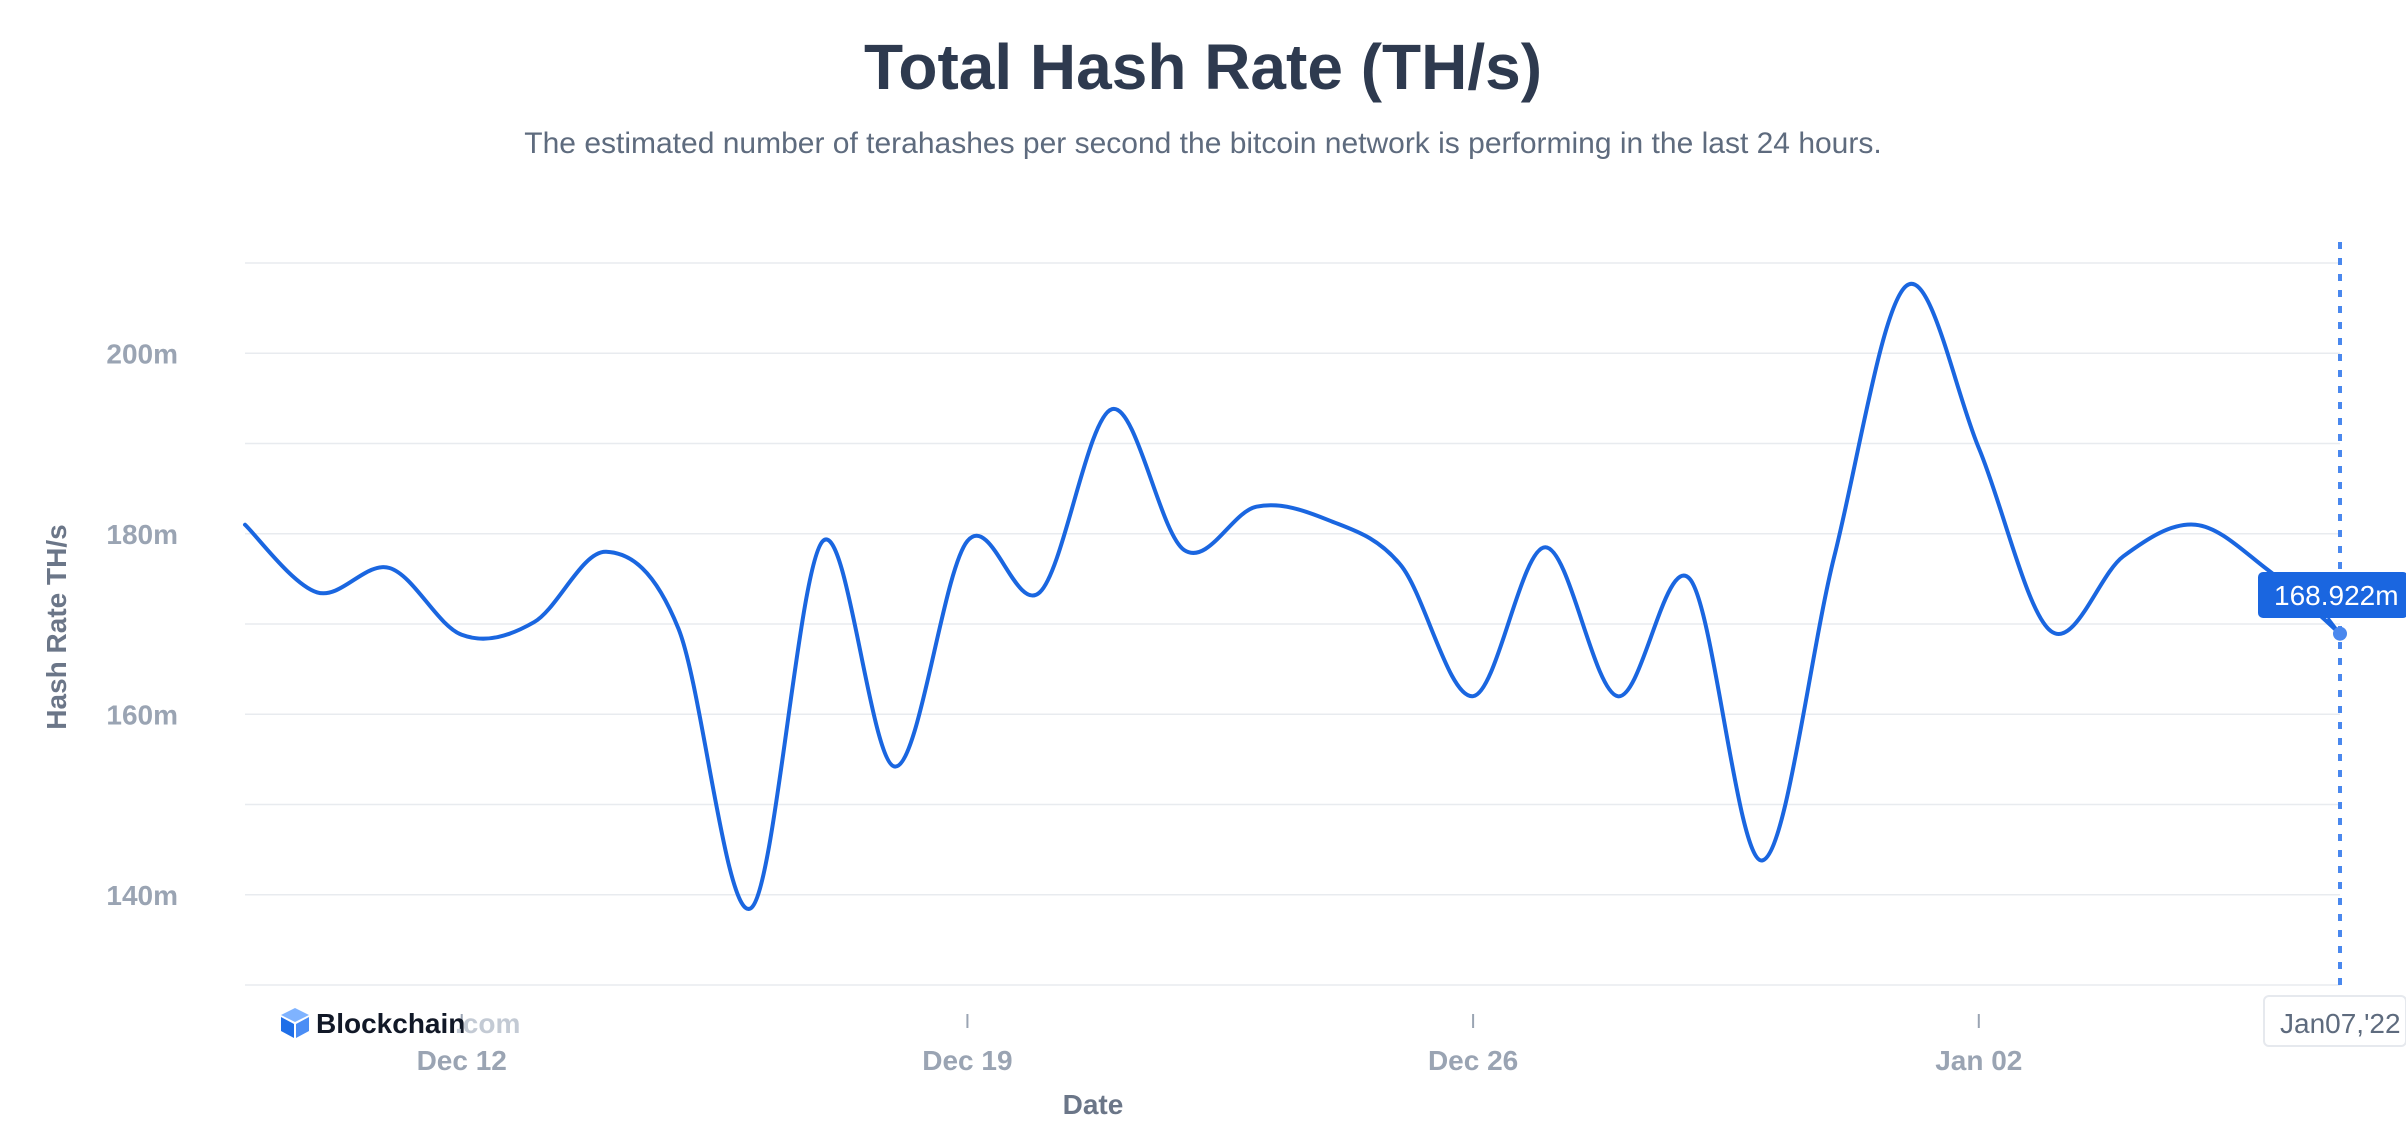 This screenshot has height=1140, width=2406. Describe the element at coordinates (142, 714) in the screenshot. I see `y-tick-label: 160m` at that location.